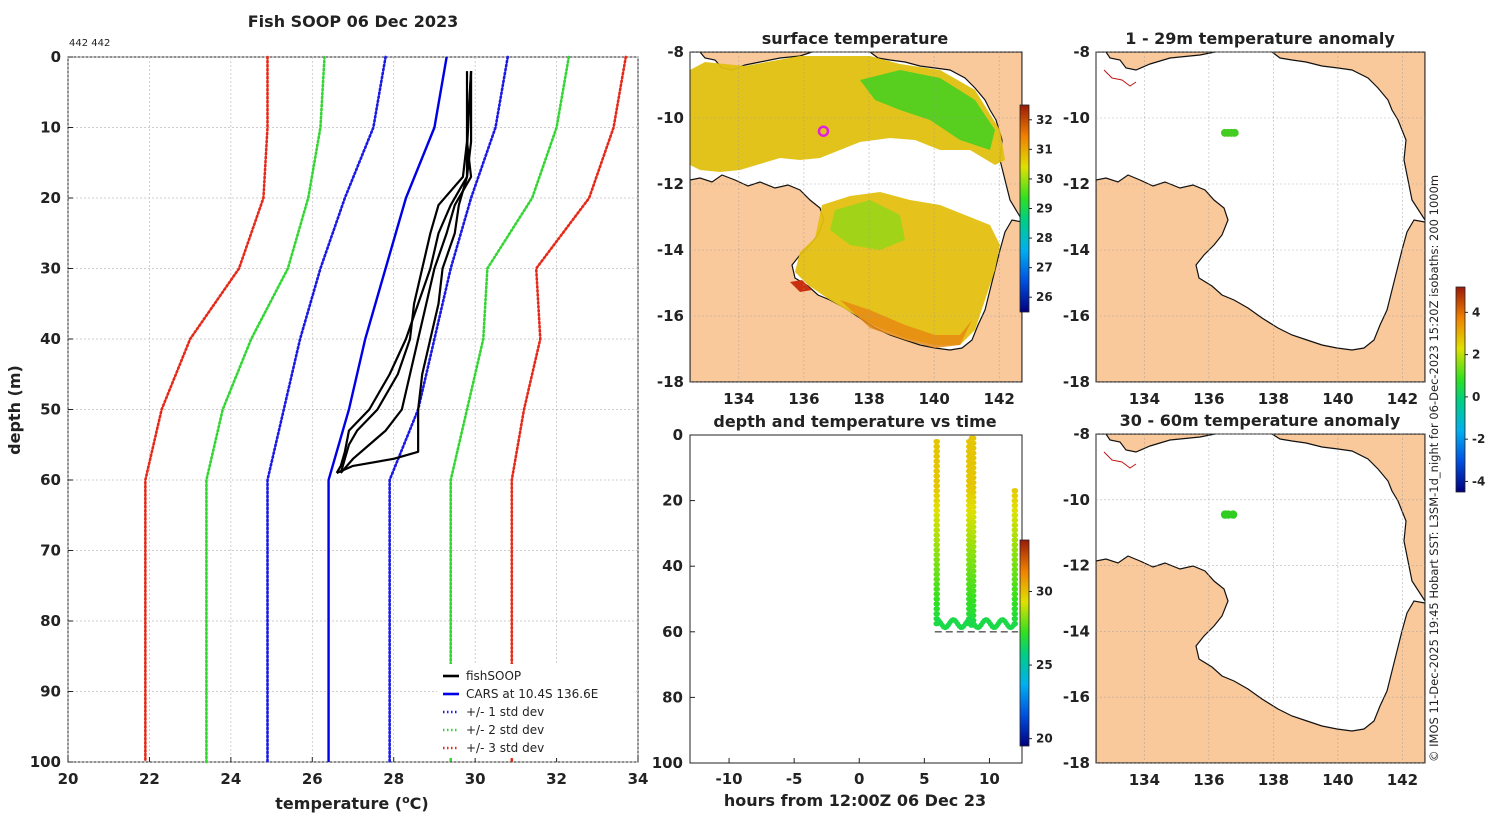  I want to click on sst-land-capeyork, so click(945, 137).